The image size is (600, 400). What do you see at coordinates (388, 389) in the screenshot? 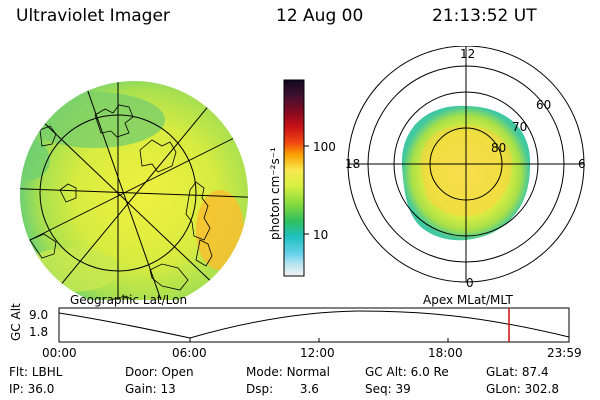
I see `info-seq: Seq: 39` at bounding box center [388, 389].